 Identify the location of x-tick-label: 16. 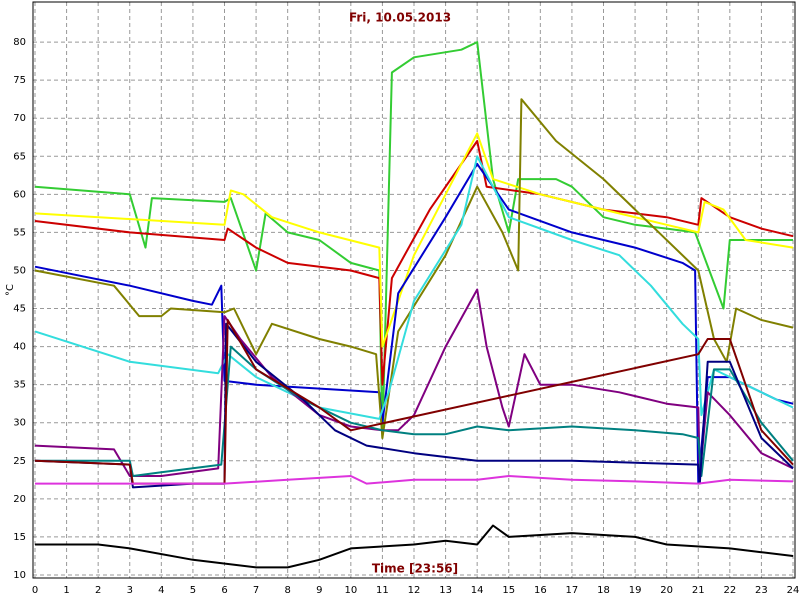
(540, 590).